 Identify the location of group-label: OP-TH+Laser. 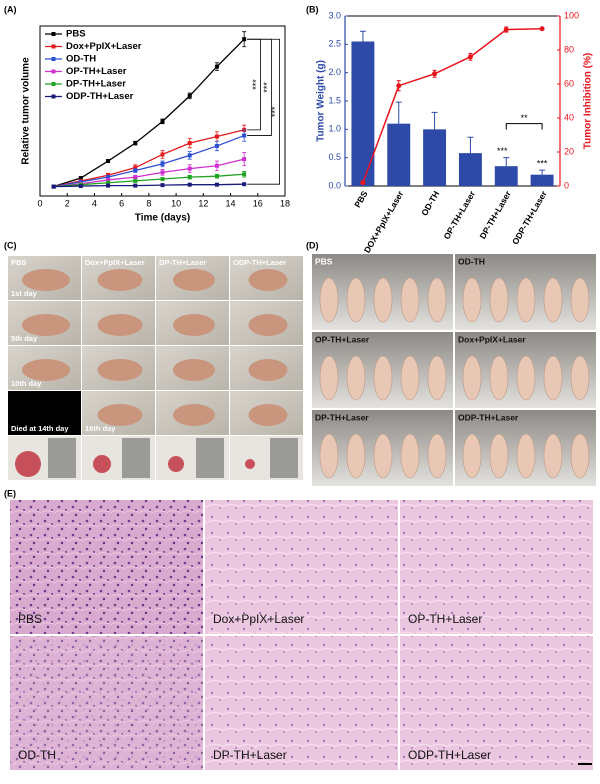
(342, 339).